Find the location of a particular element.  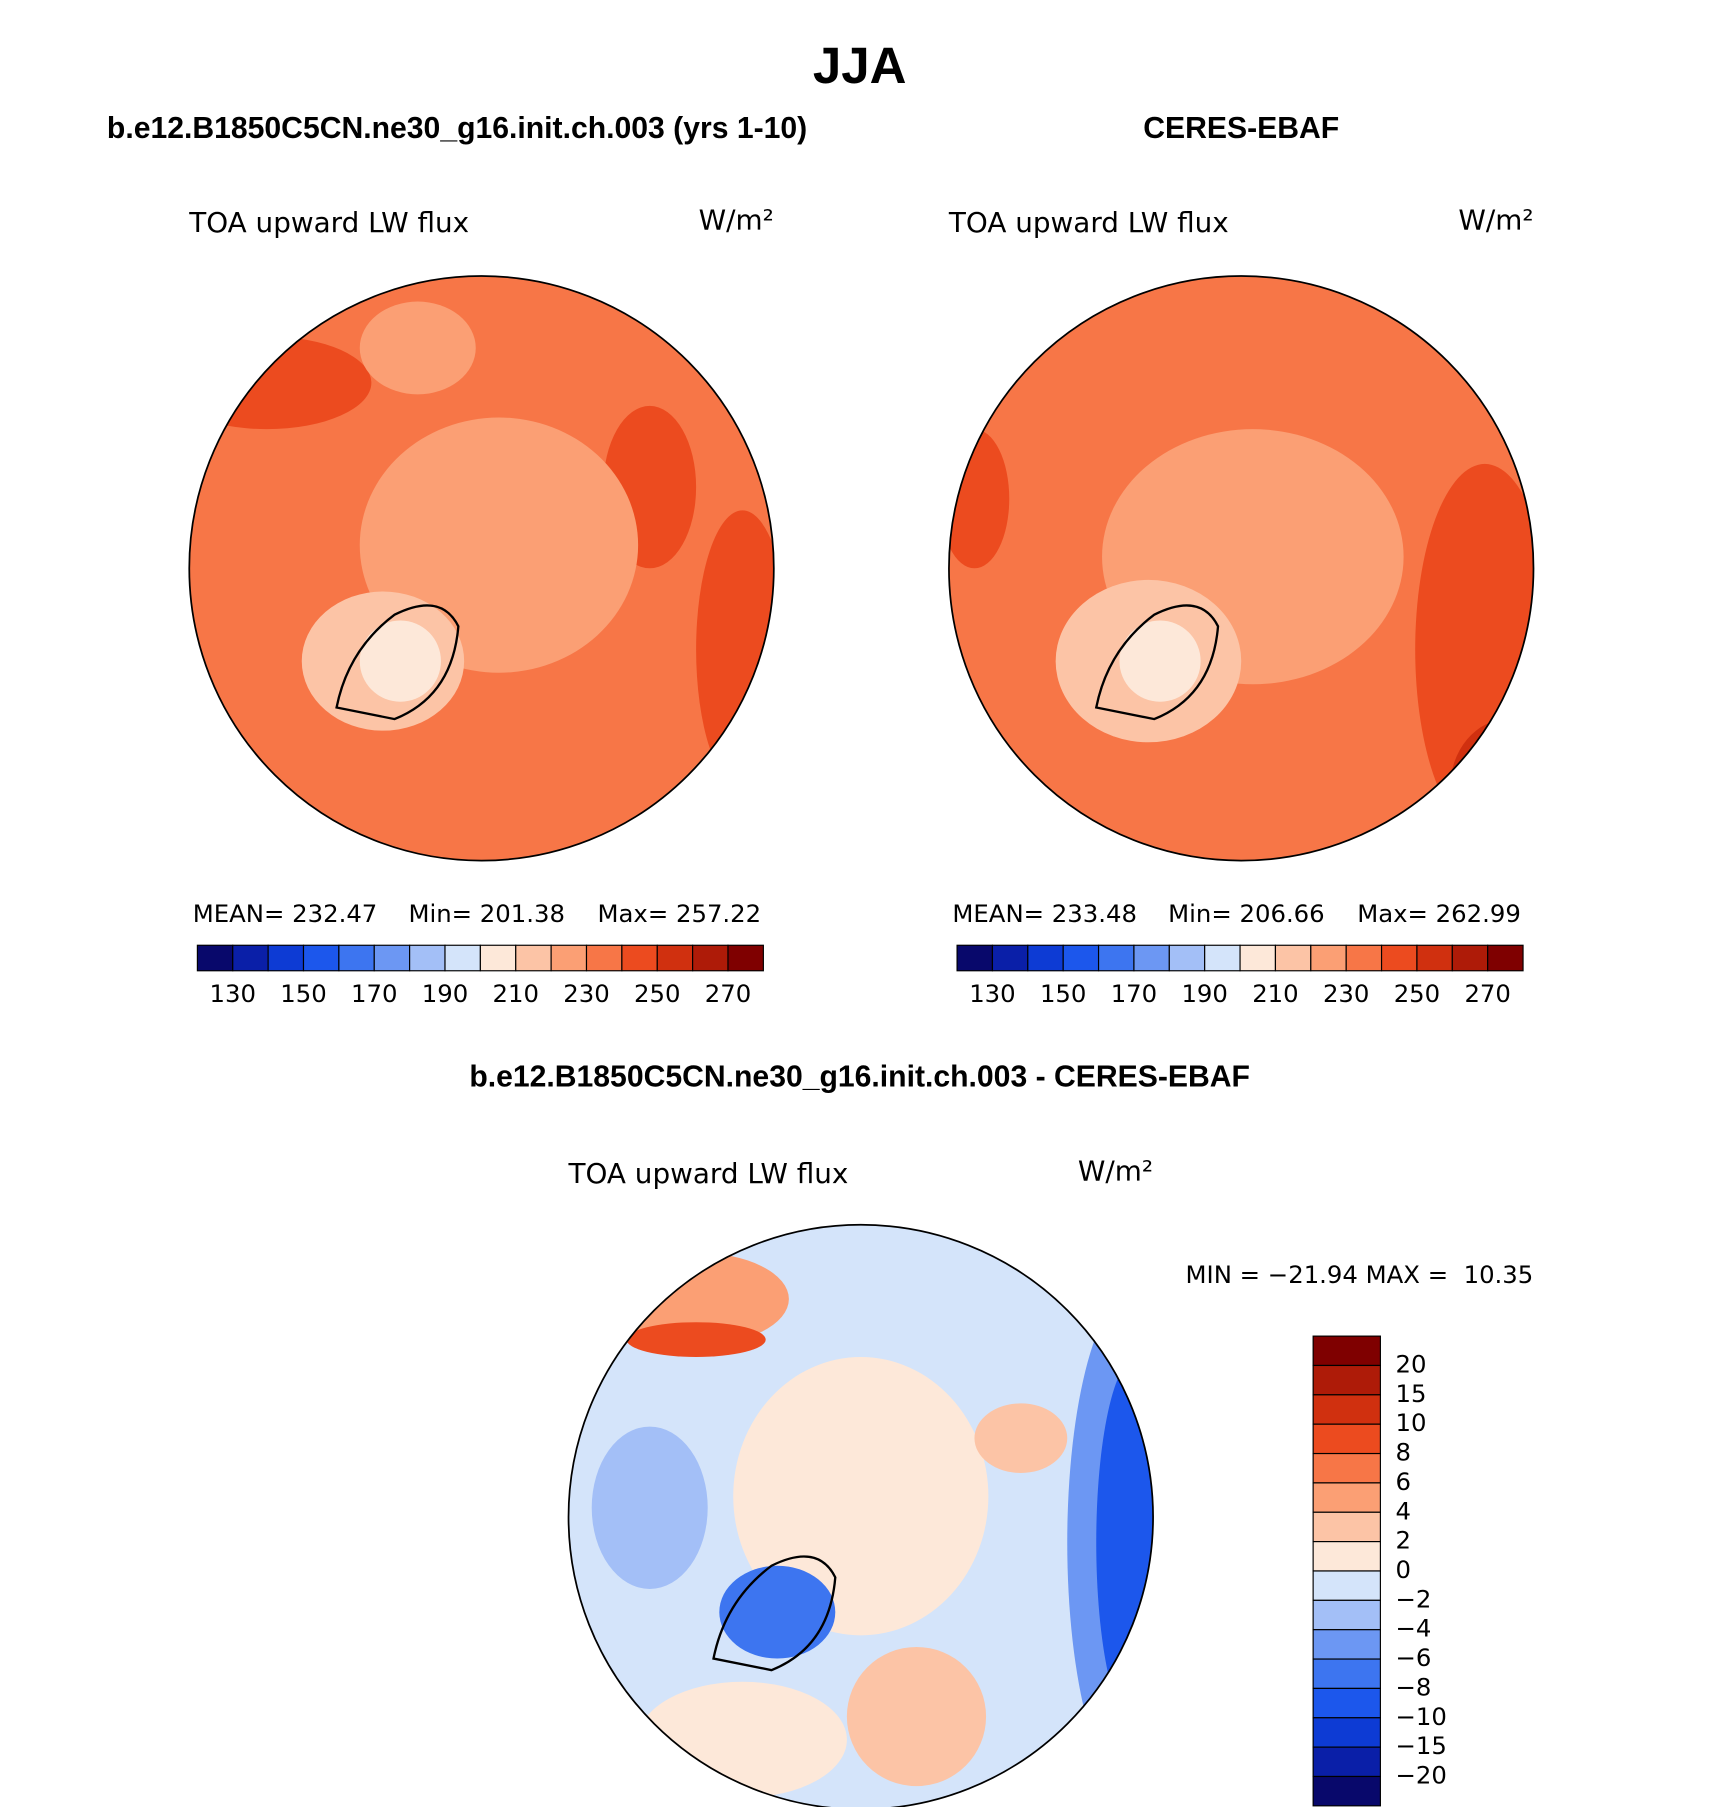

colorbar-label: −4 is located at coordinates (1413, 1628).